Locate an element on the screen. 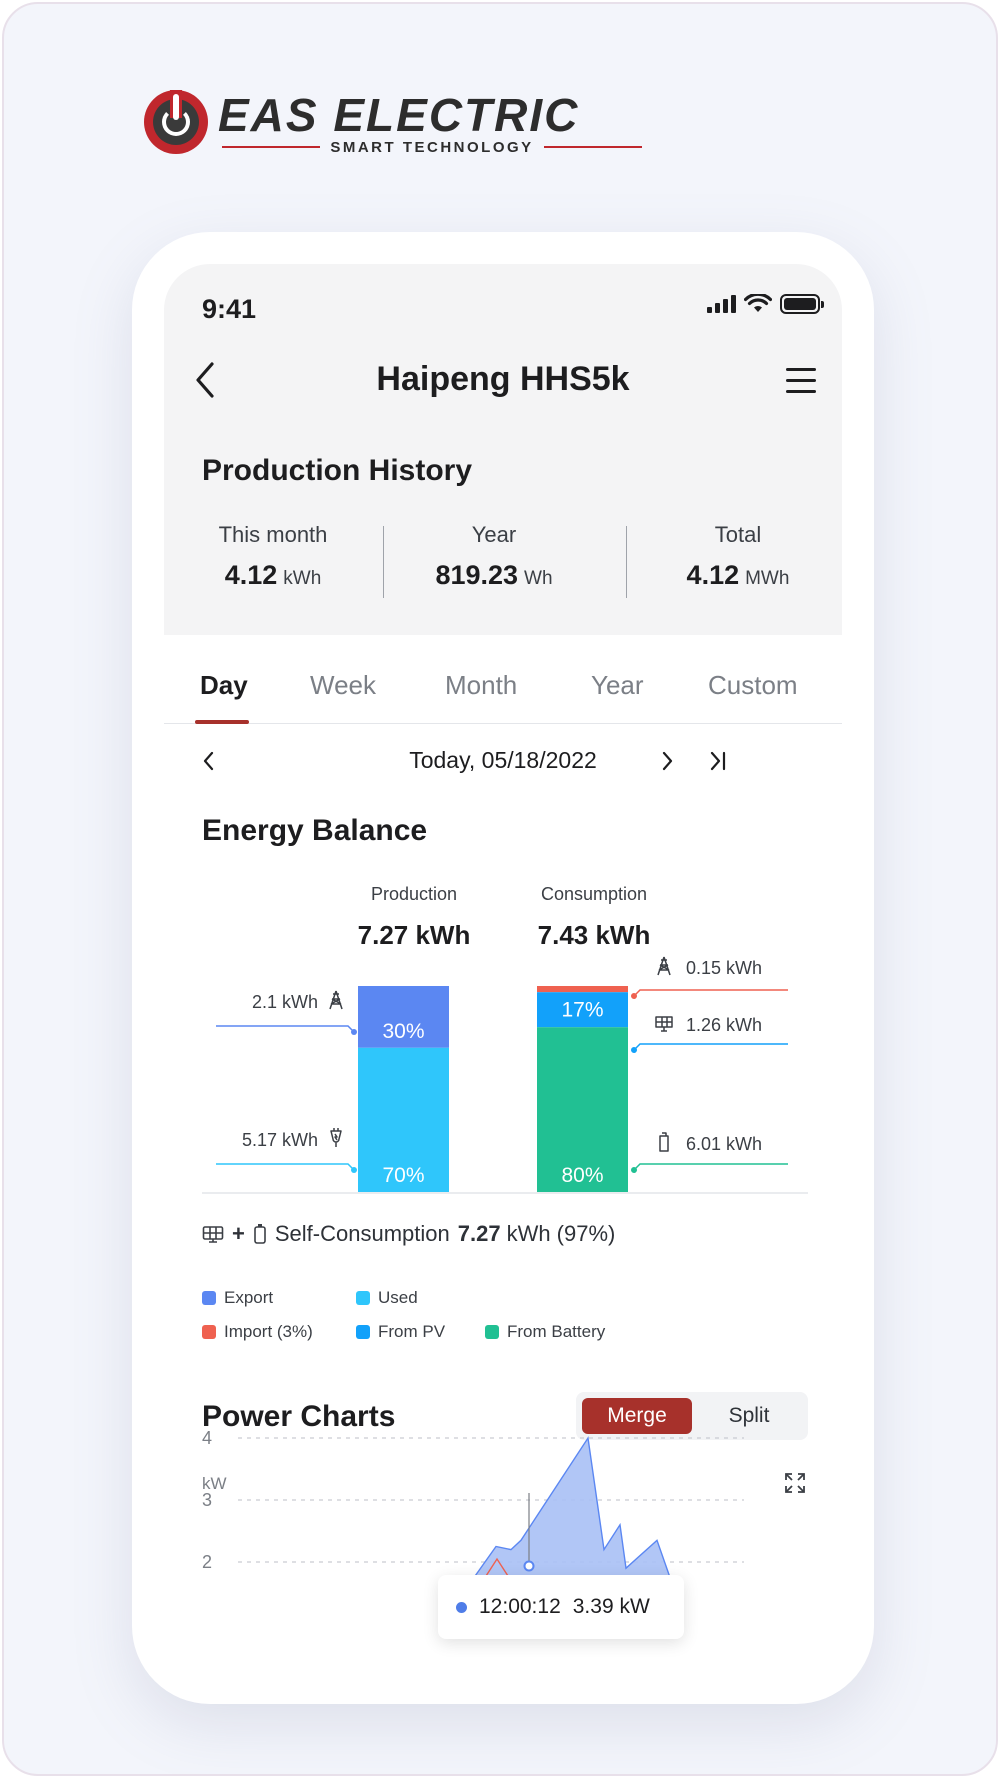  self-consumption-label: Self-Consumption is located at coordinates (362, 1233).